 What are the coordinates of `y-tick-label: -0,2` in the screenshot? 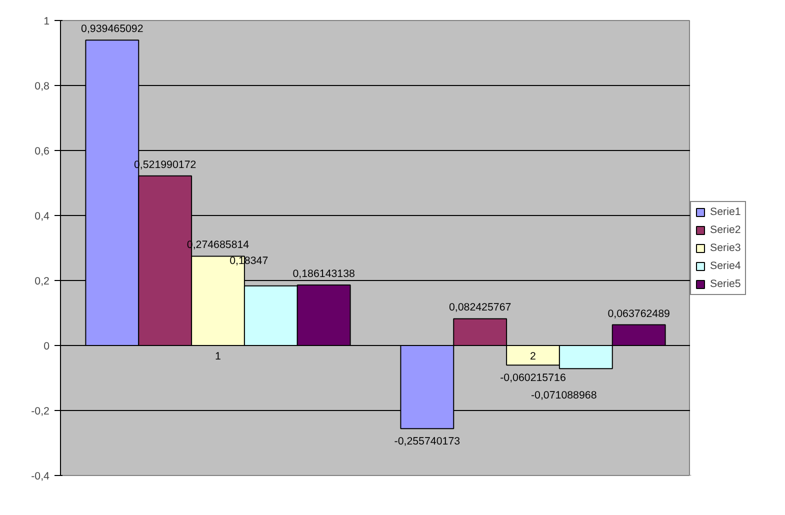 It's located at (40, 412).